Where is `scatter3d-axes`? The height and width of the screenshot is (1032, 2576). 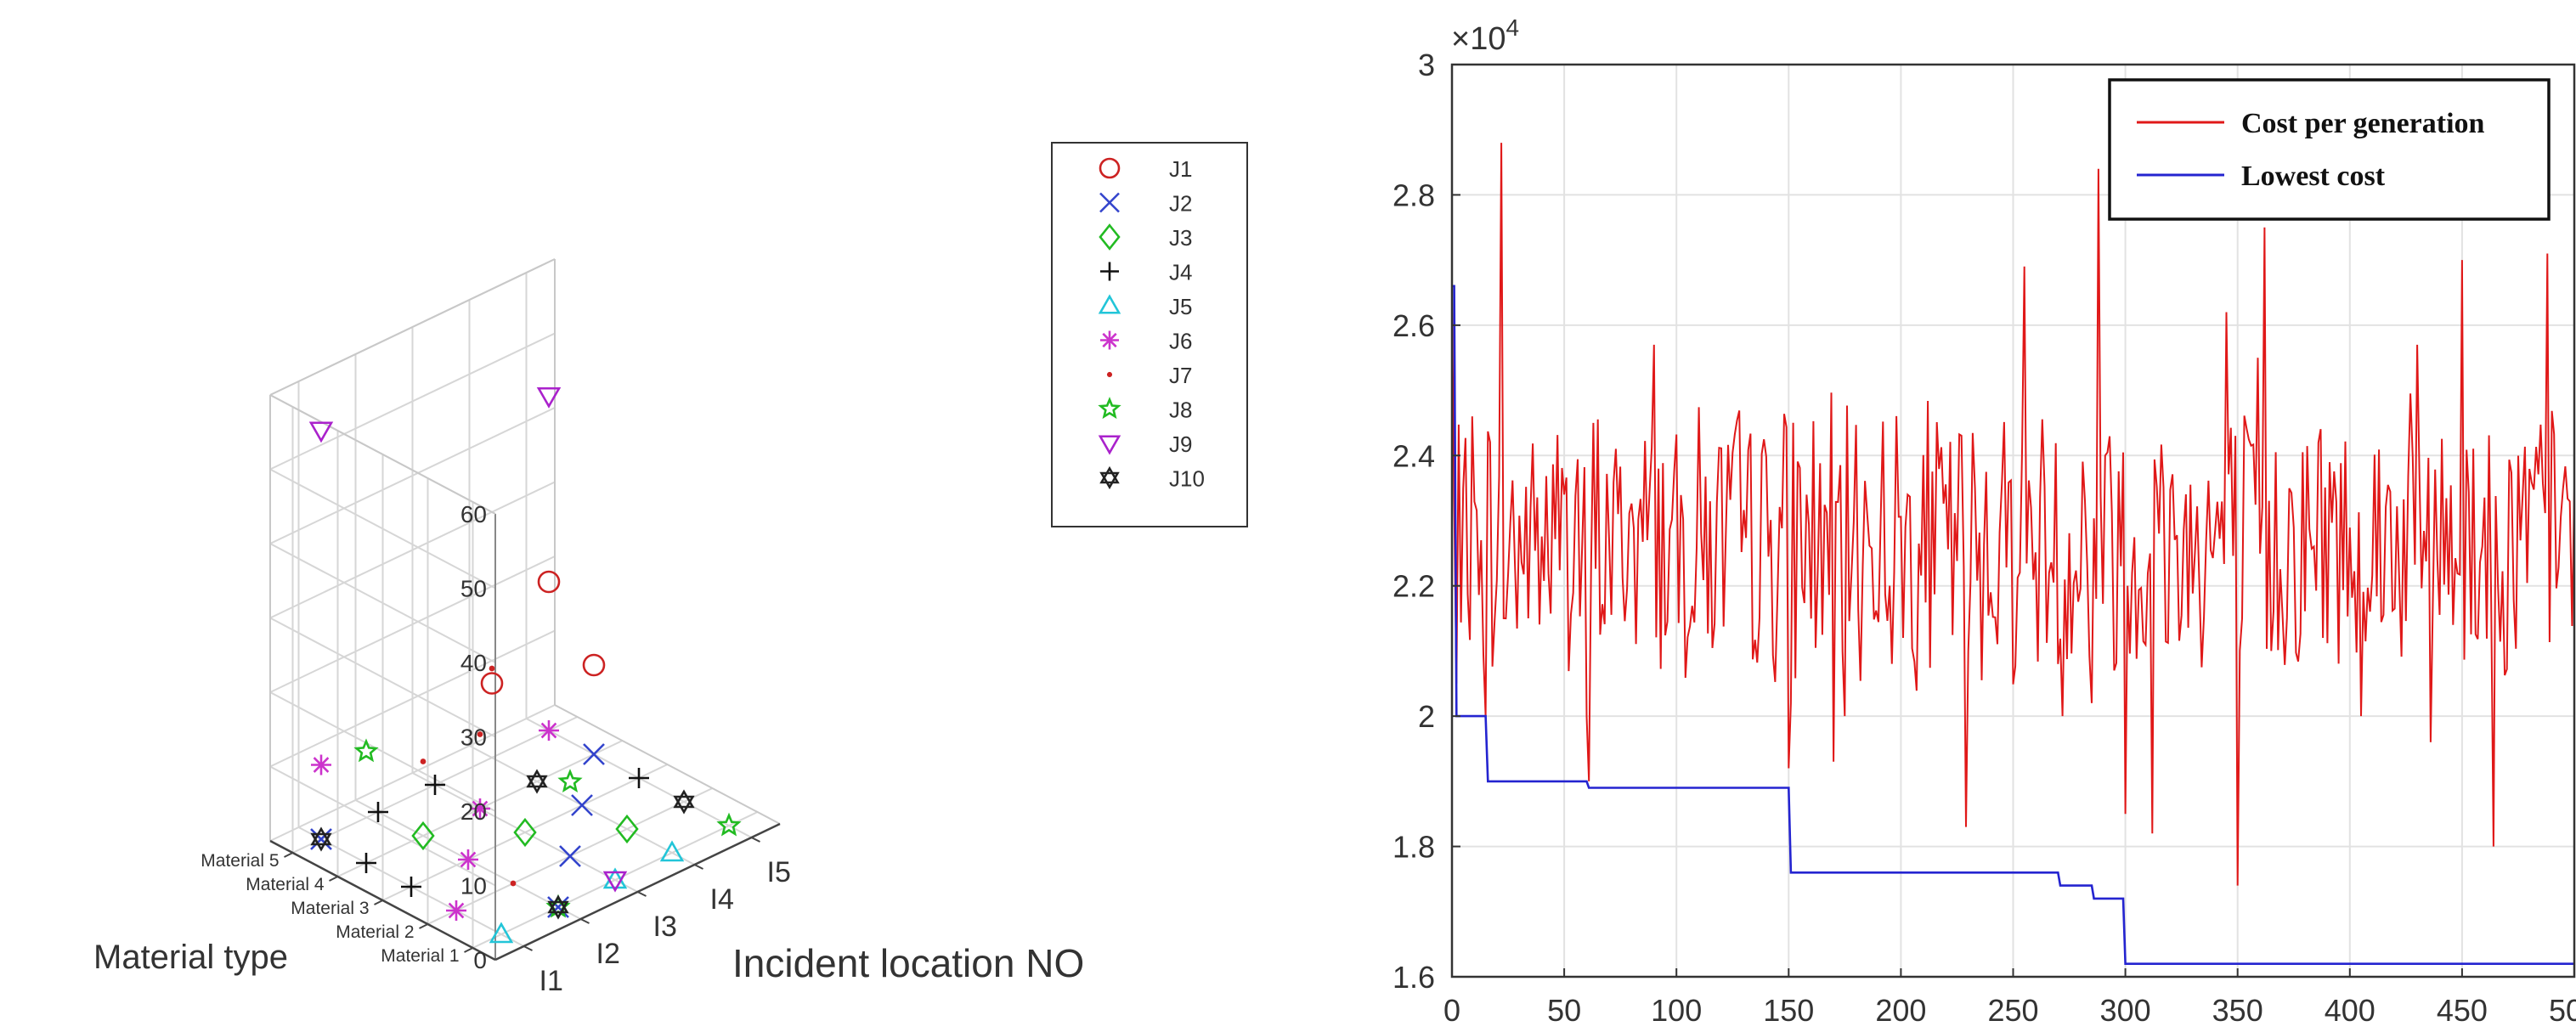
scatter3d-axes is located at coordinates (525, 610).